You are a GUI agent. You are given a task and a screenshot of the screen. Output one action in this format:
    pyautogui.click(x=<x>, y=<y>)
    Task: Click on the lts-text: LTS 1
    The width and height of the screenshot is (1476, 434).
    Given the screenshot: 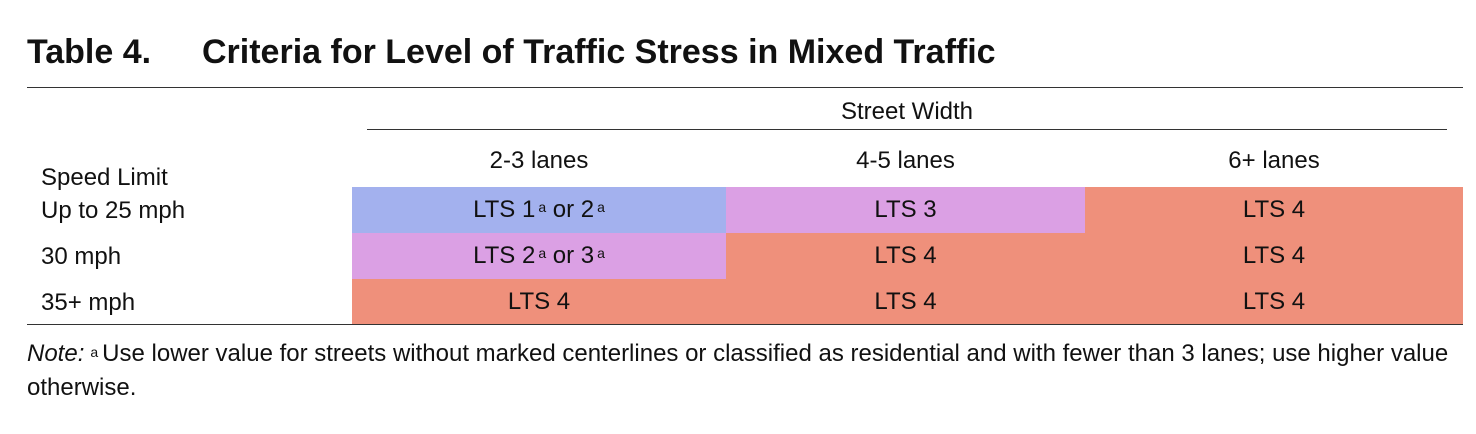 What is the action you would take?
    pyautogui.click(x=504, y=209)
    